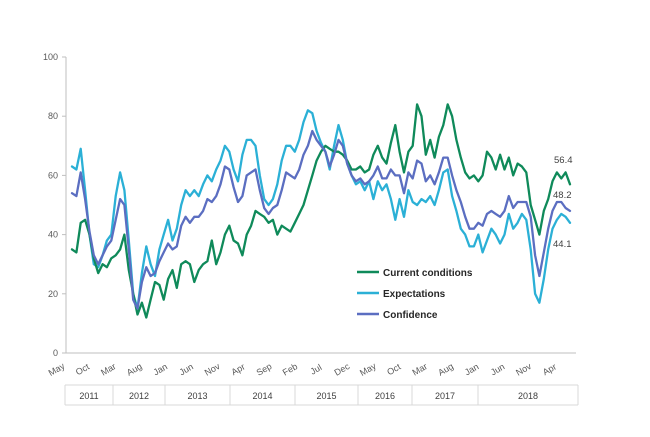  I want to click on y-tick-label: 80, so click(53, 116).